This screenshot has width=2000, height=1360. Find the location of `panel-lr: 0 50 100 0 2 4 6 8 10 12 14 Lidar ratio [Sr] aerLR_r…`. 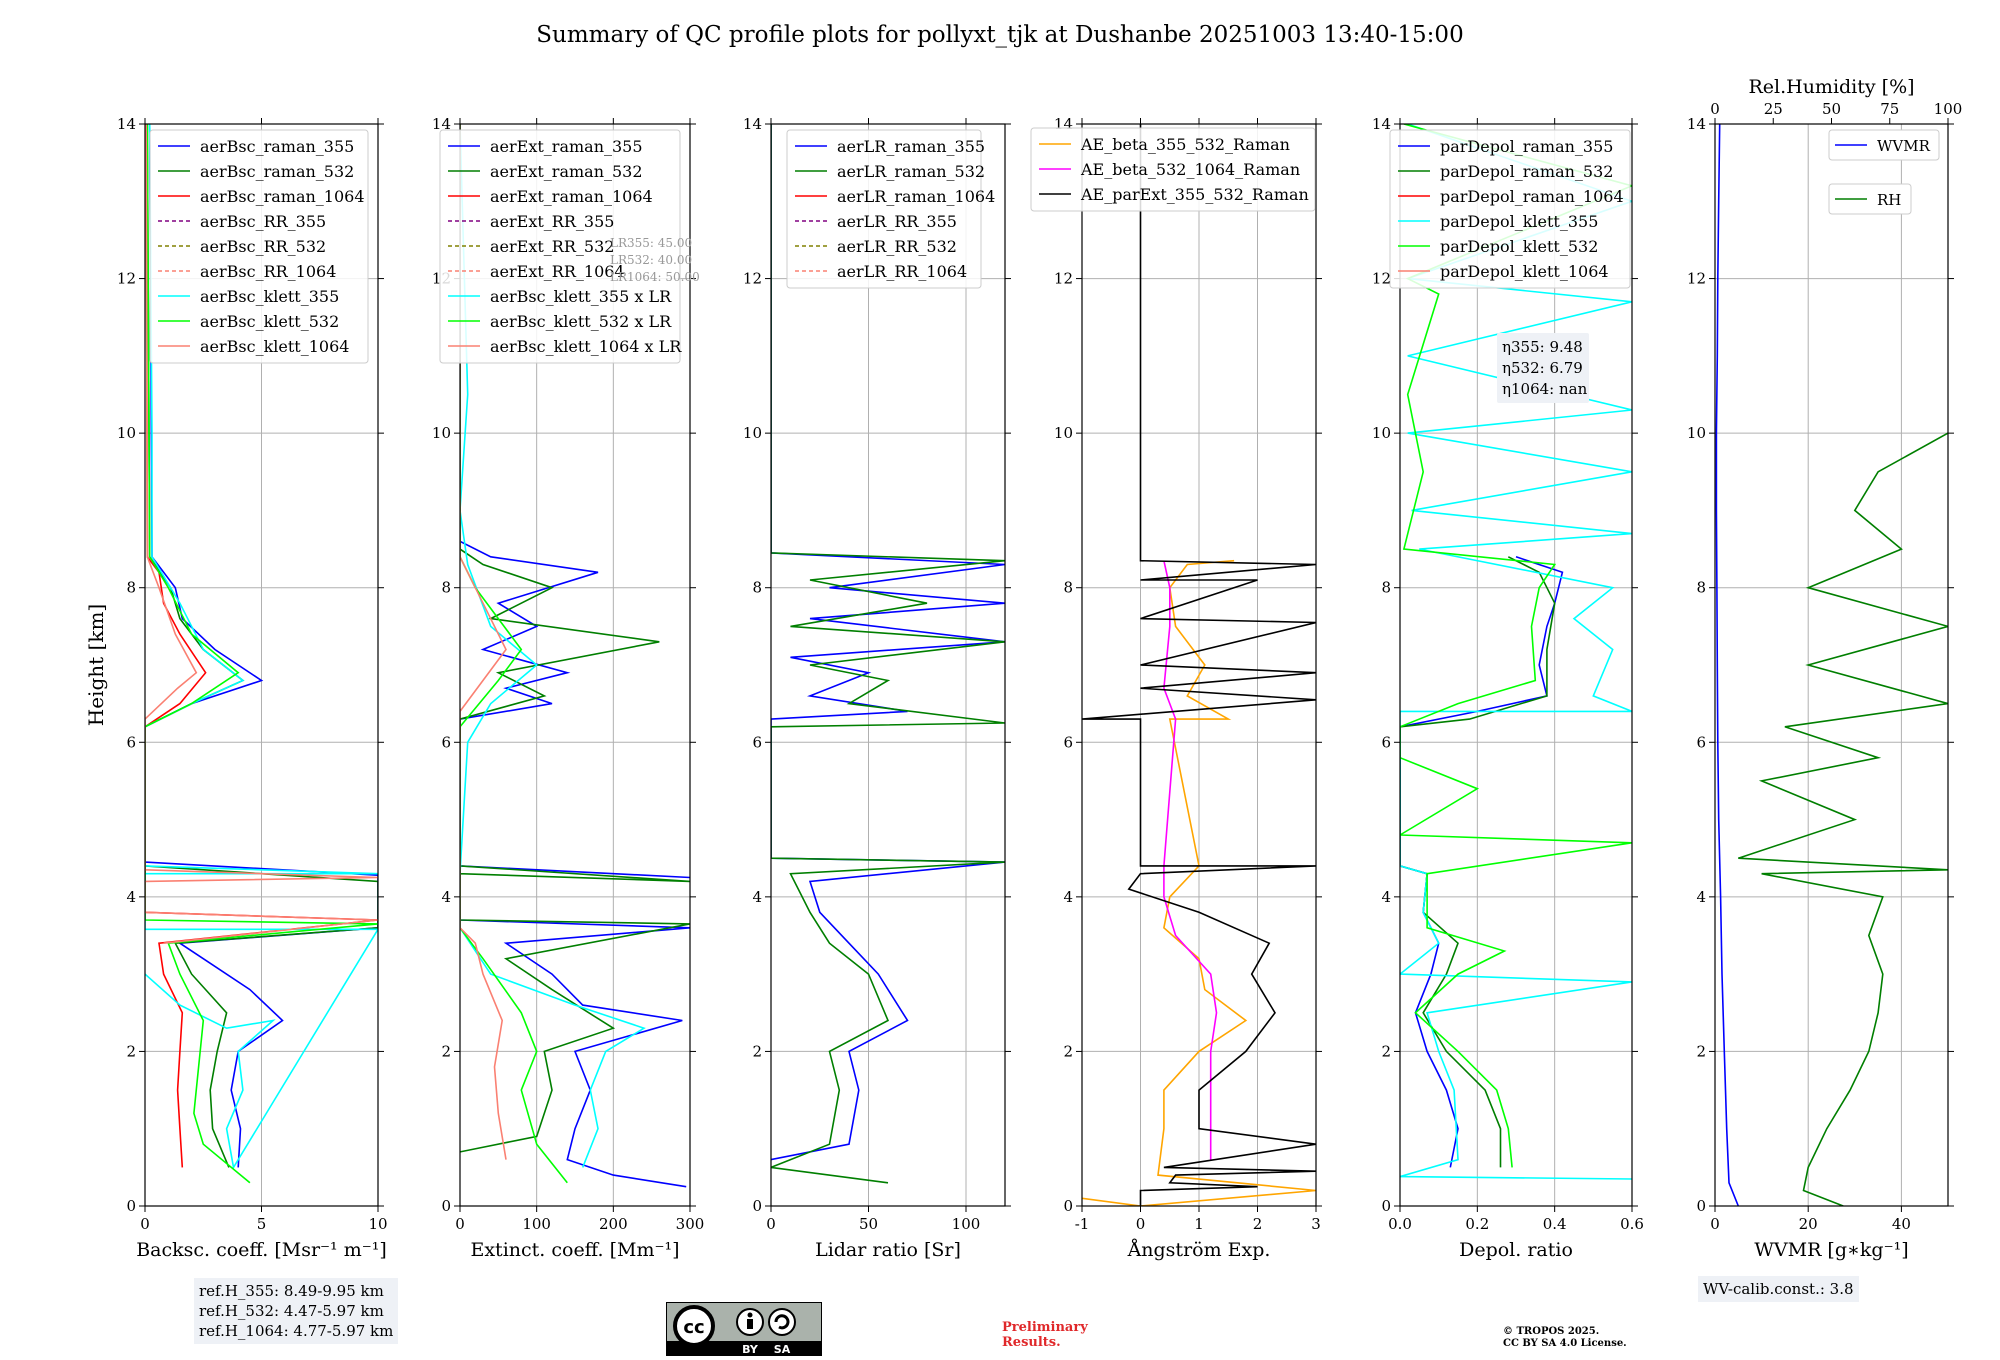

panel-lr: 0 50 100 0 2 4 6 8 10 12 14 Lidar ratio [Sr] aerLR_r… is located at coordinates (877, 688).